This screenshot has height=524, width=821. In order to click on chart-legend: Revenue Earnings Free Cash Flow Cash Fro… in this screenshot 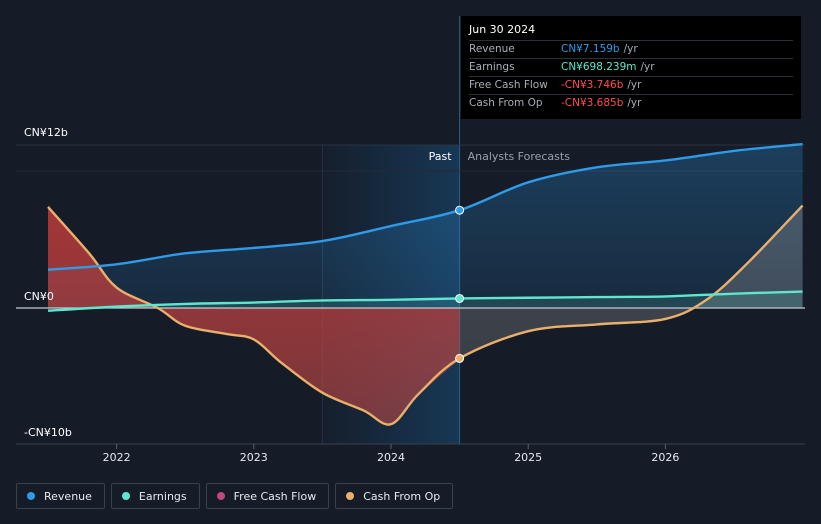, I will do `click(235, 496)`.